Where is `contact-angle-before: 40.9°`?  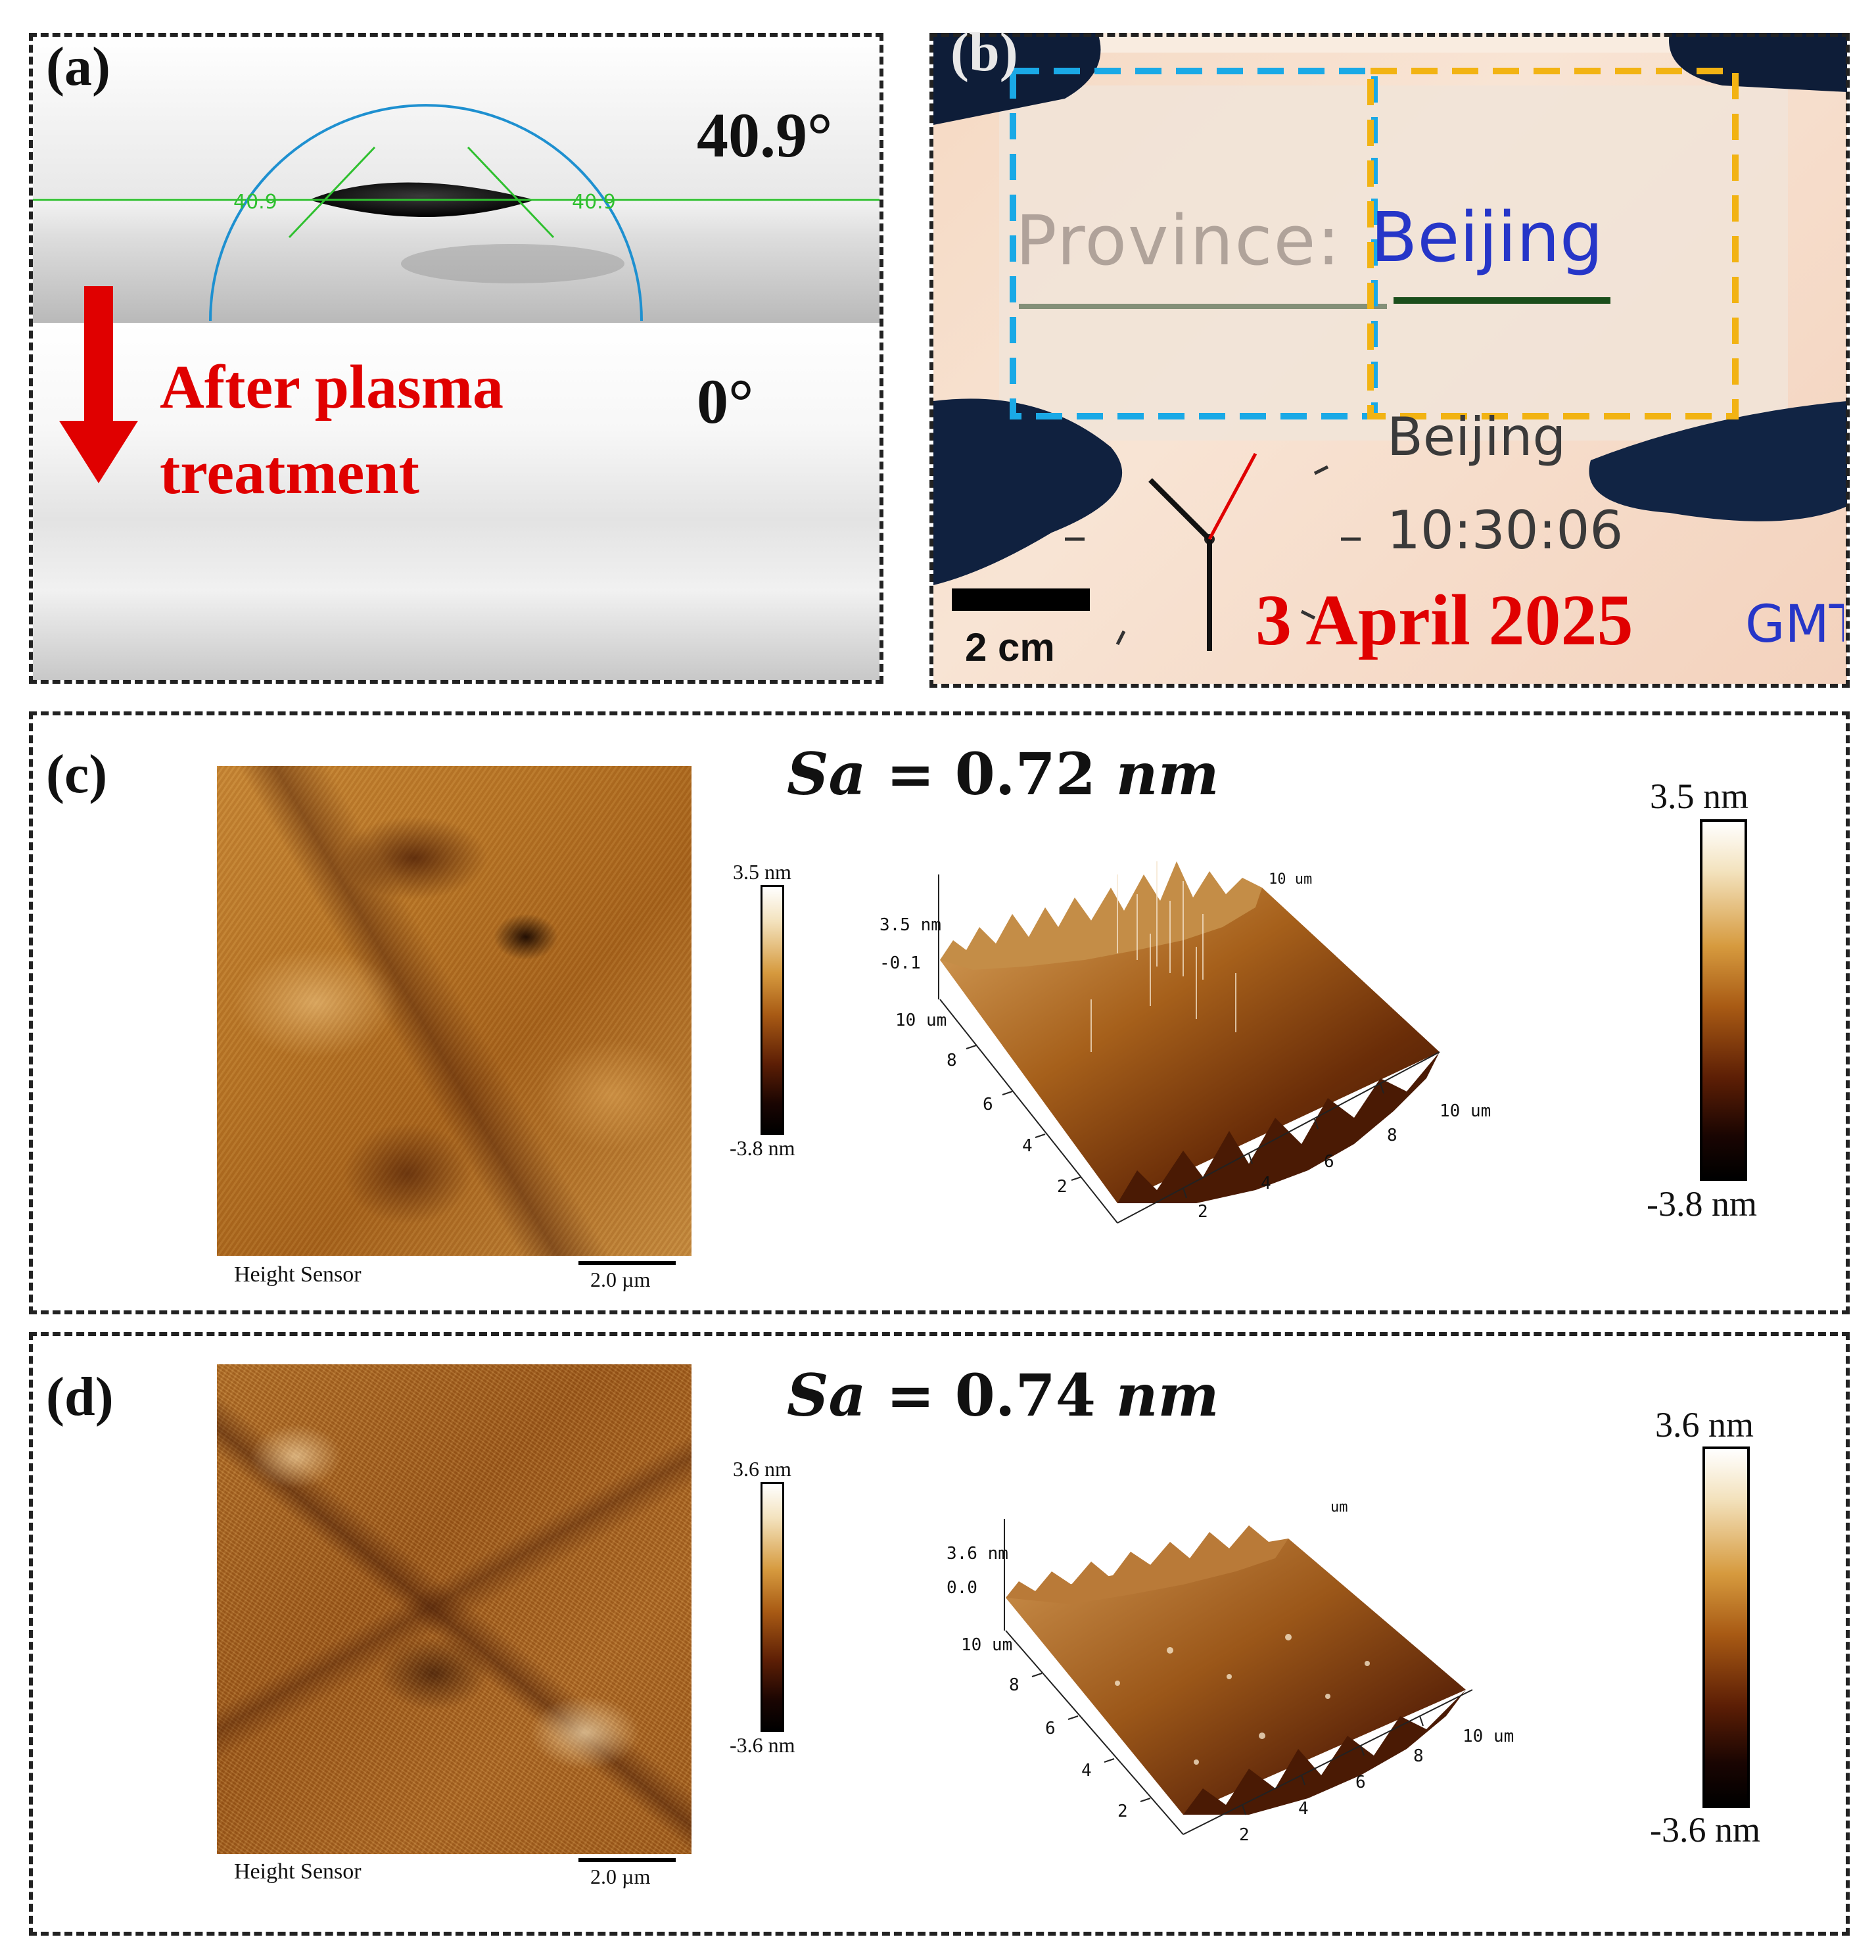
contact-angle-before: 40.9° is located at coordinates (765, 135).